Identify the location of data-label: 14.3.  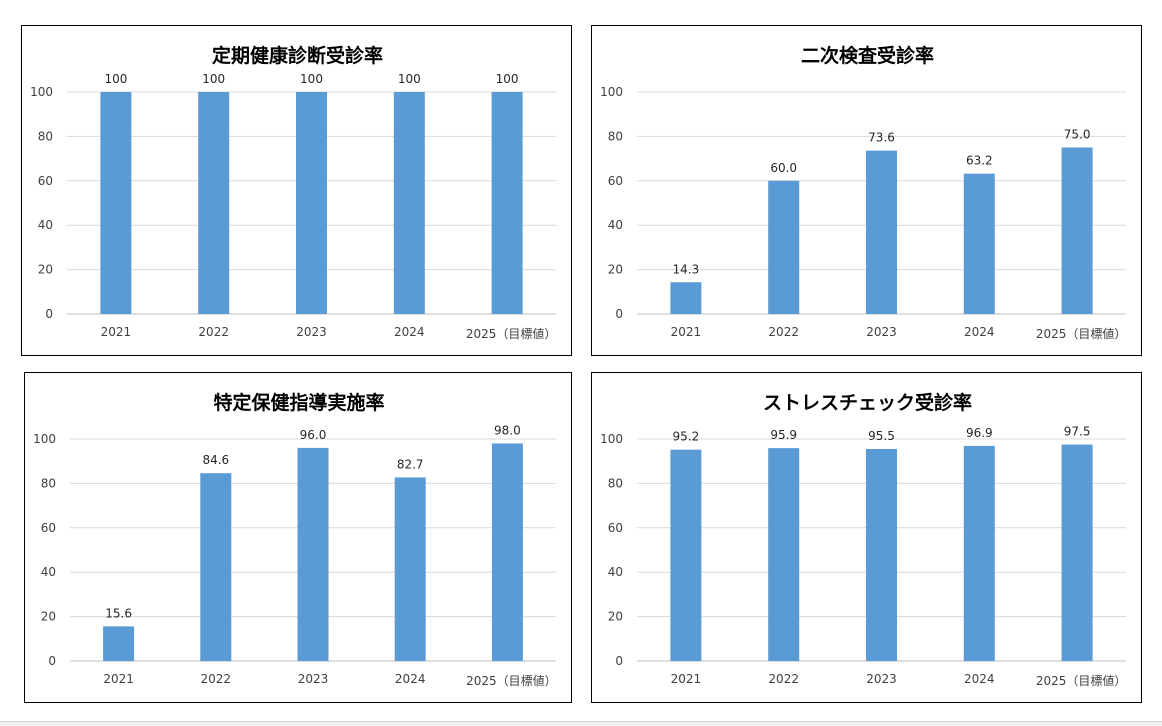
(686, 269).